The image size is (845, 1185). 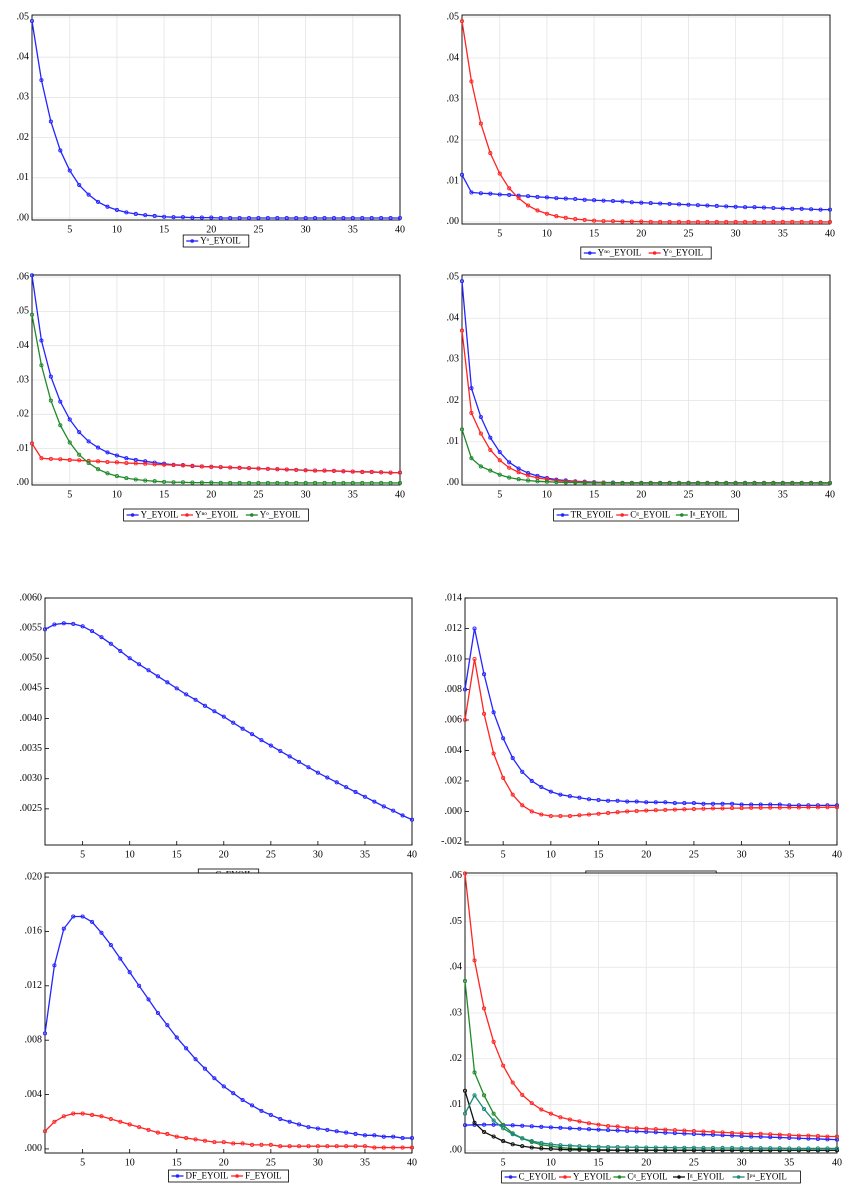 I want to click on legend-label: Y_EYOIL, so click(x=160, y=515).